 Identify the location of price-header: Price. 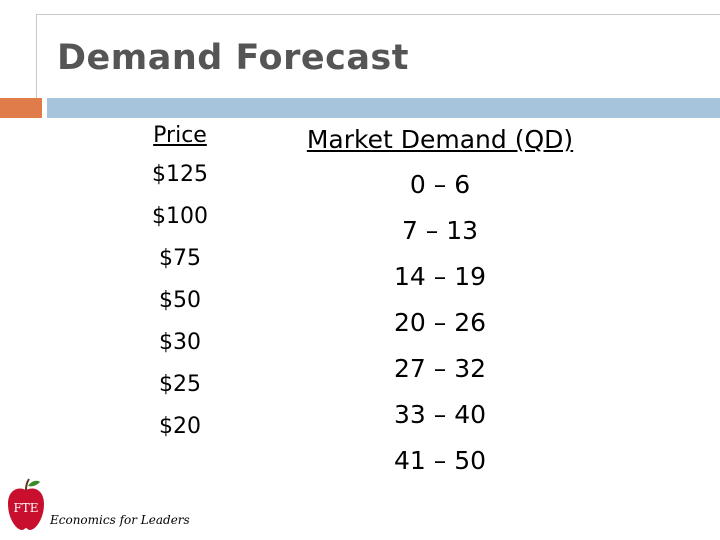
(180, 135).